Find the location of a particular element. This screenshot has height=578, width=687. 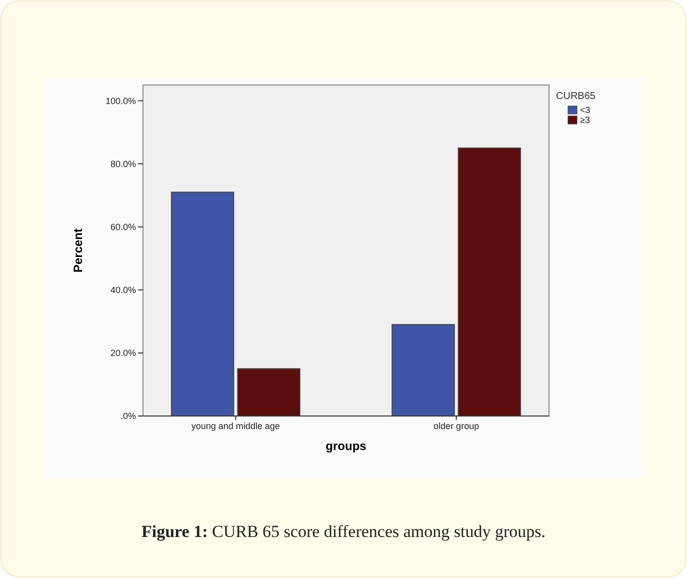

y-tick-label: 40.0% is located at coordinates (123, 290).